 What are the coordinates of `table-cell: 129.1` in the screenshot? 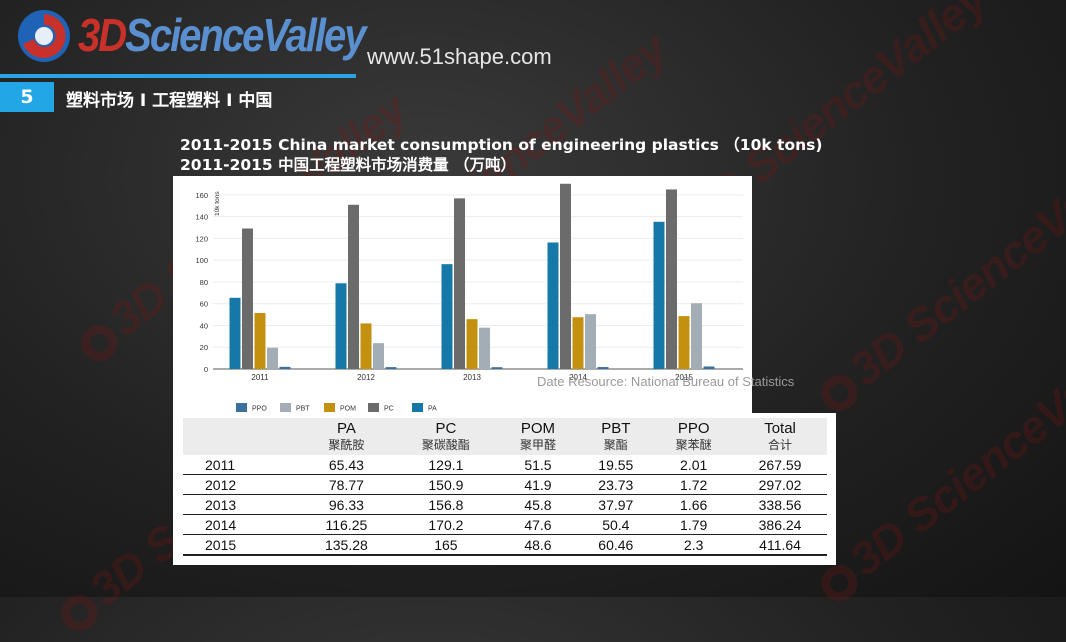 It's located at (446, 465).